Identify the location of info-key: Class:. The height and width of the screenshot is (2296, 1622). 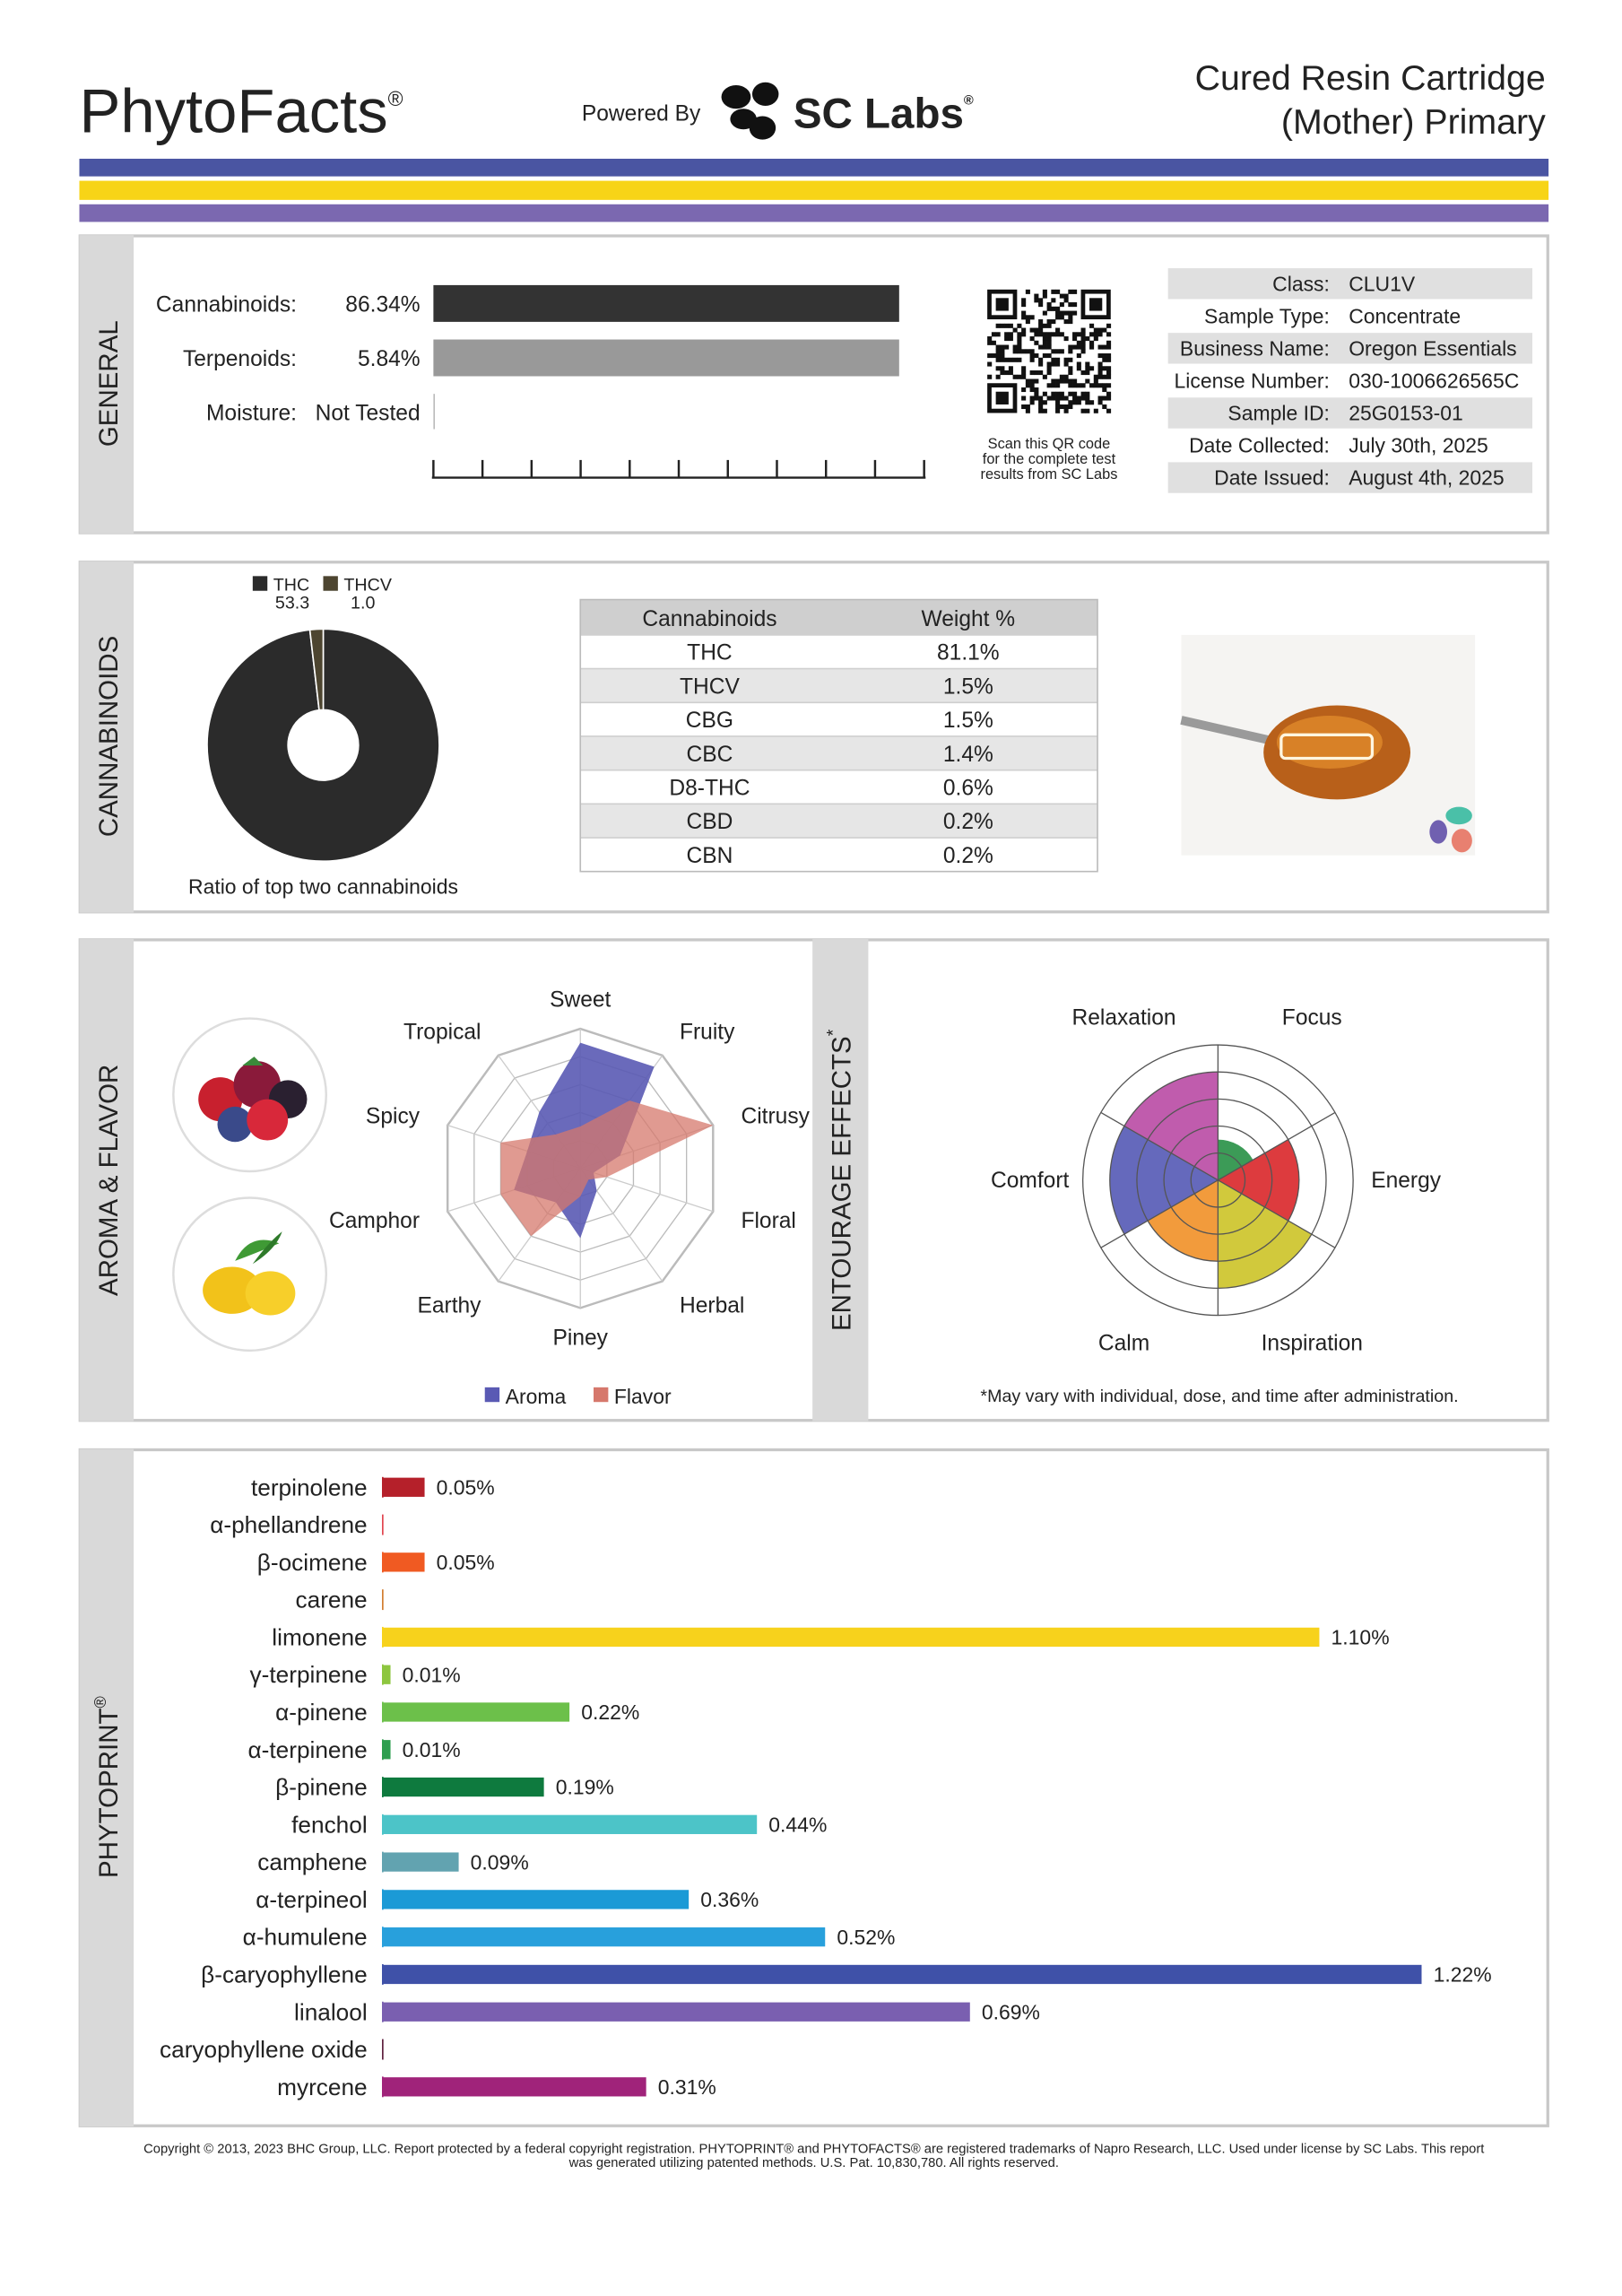
(1301, 283).